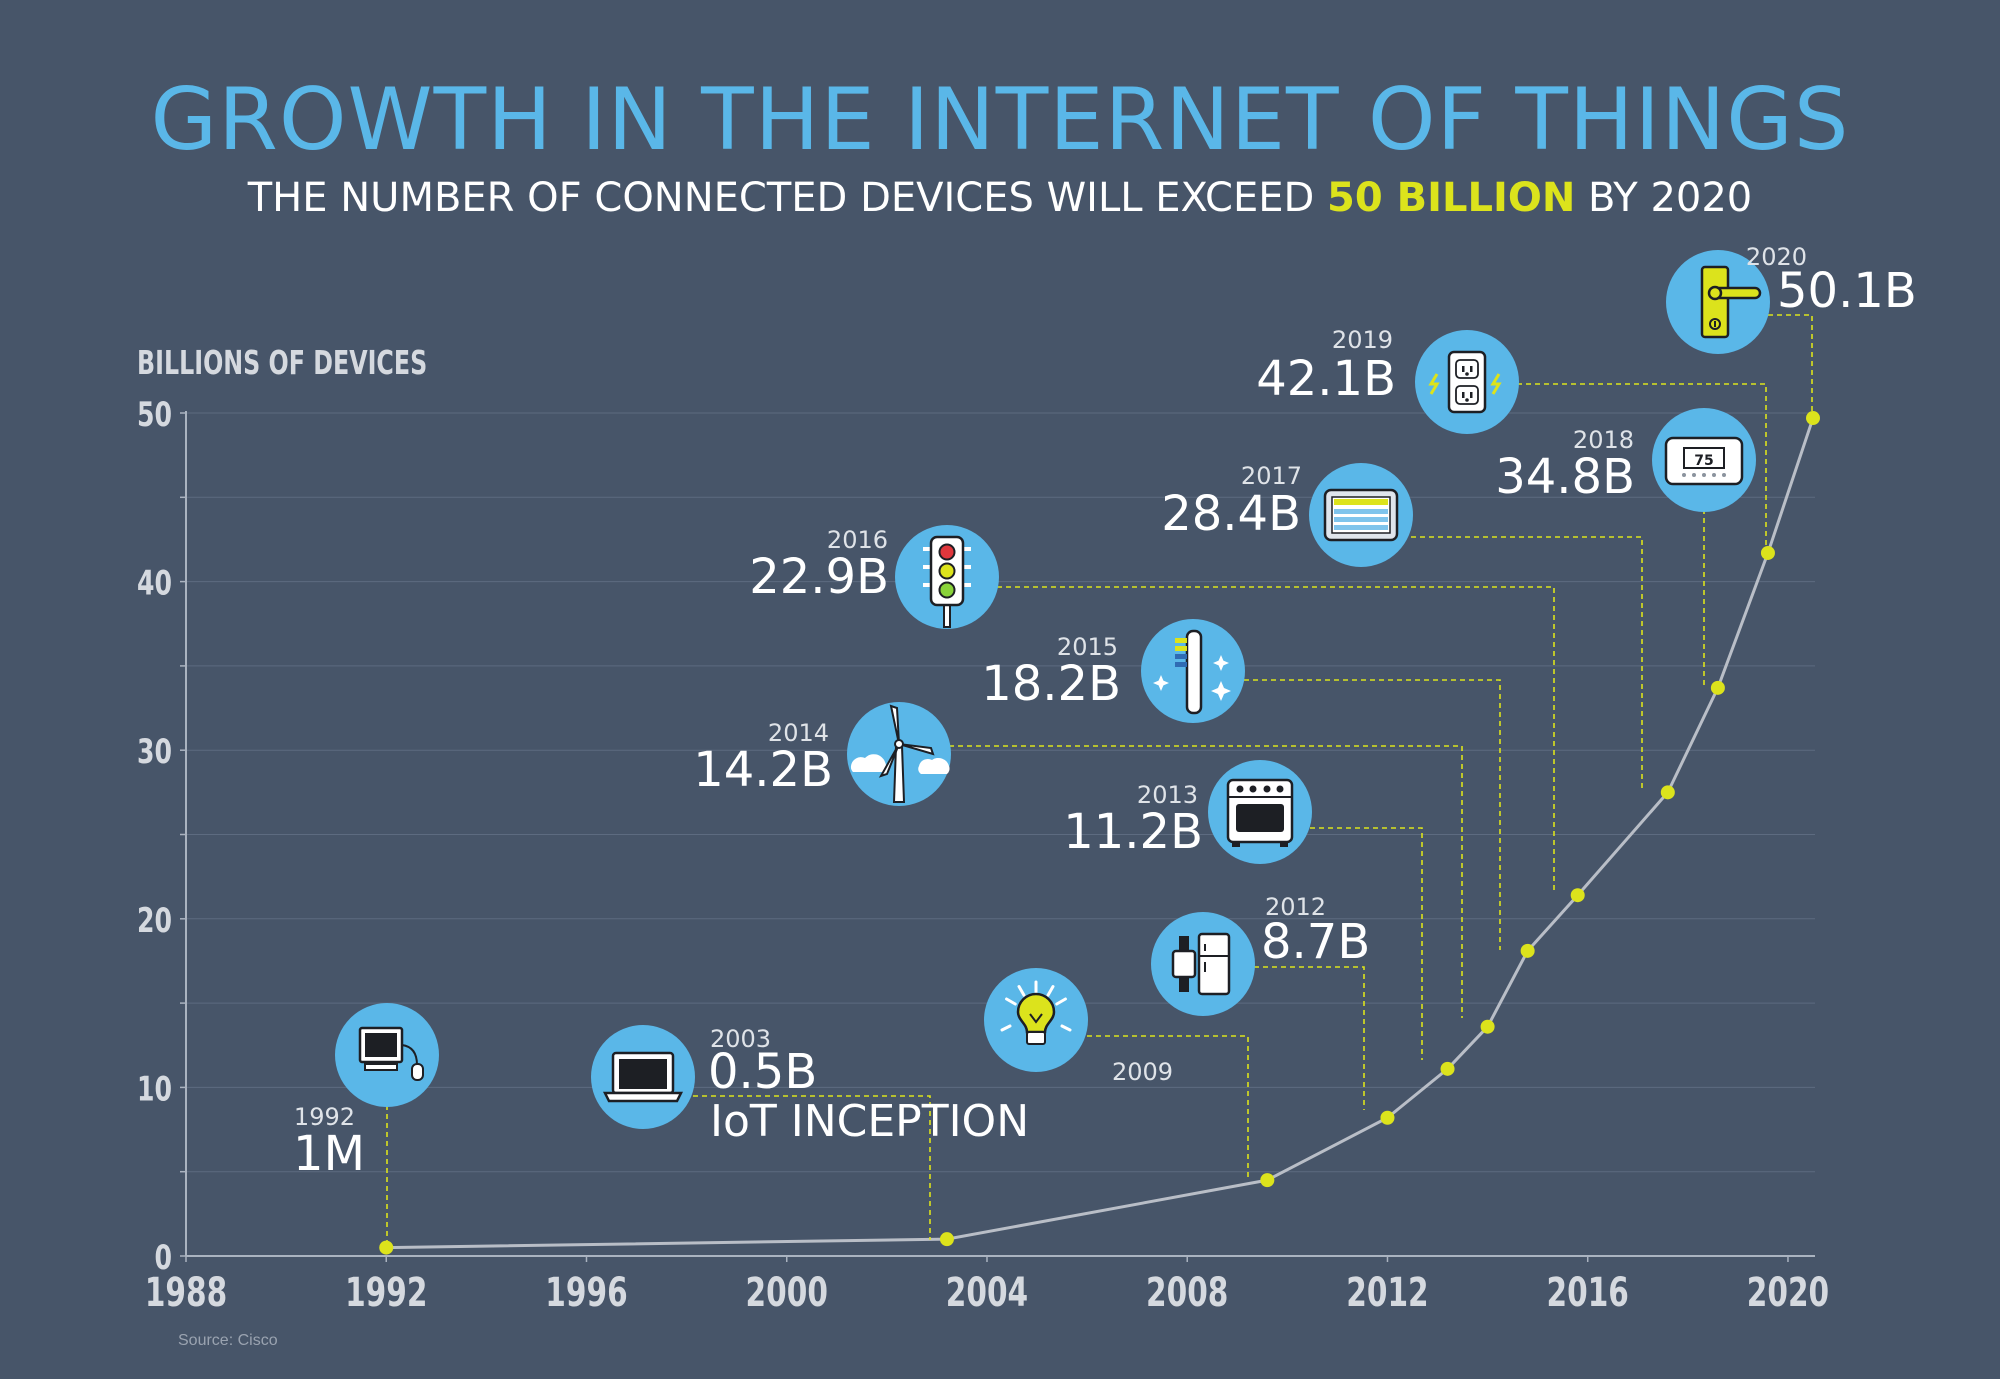 Image resolution: width=2000 pixels, height=1379 pixels. Describe the element at coordinates (154, 1090) in the screenshot. I see `y-tick-label: 10` at that location.